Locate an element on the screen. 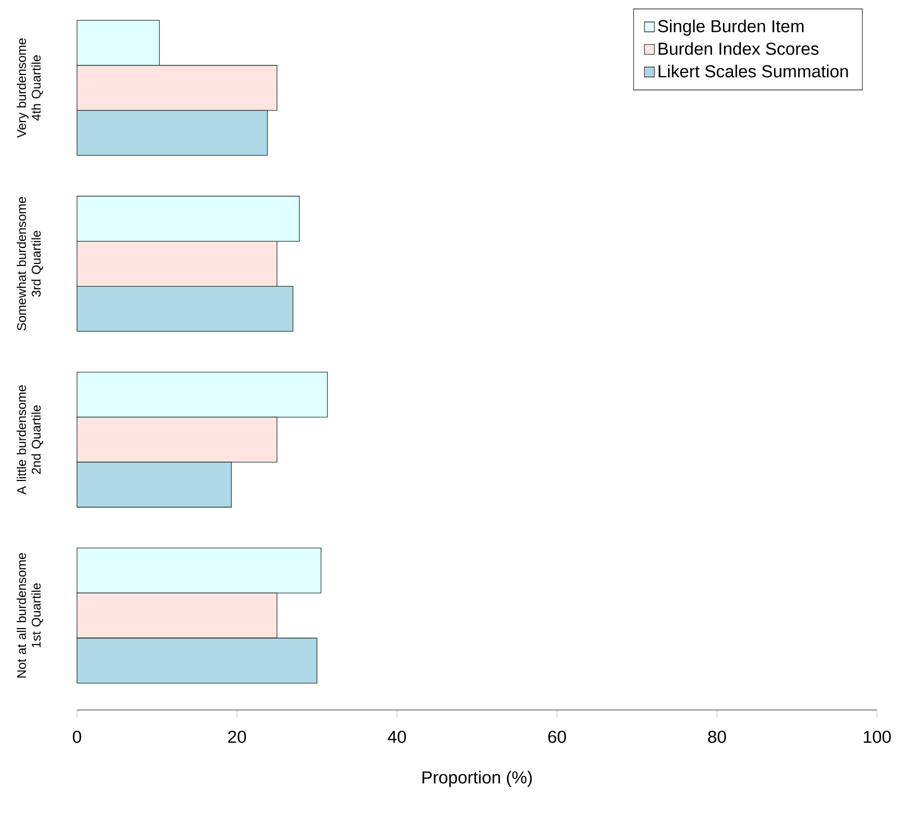 This screenshot has height=825, width=901. x-axis-title: Proportion (%) is located at coordinates (477, 778).